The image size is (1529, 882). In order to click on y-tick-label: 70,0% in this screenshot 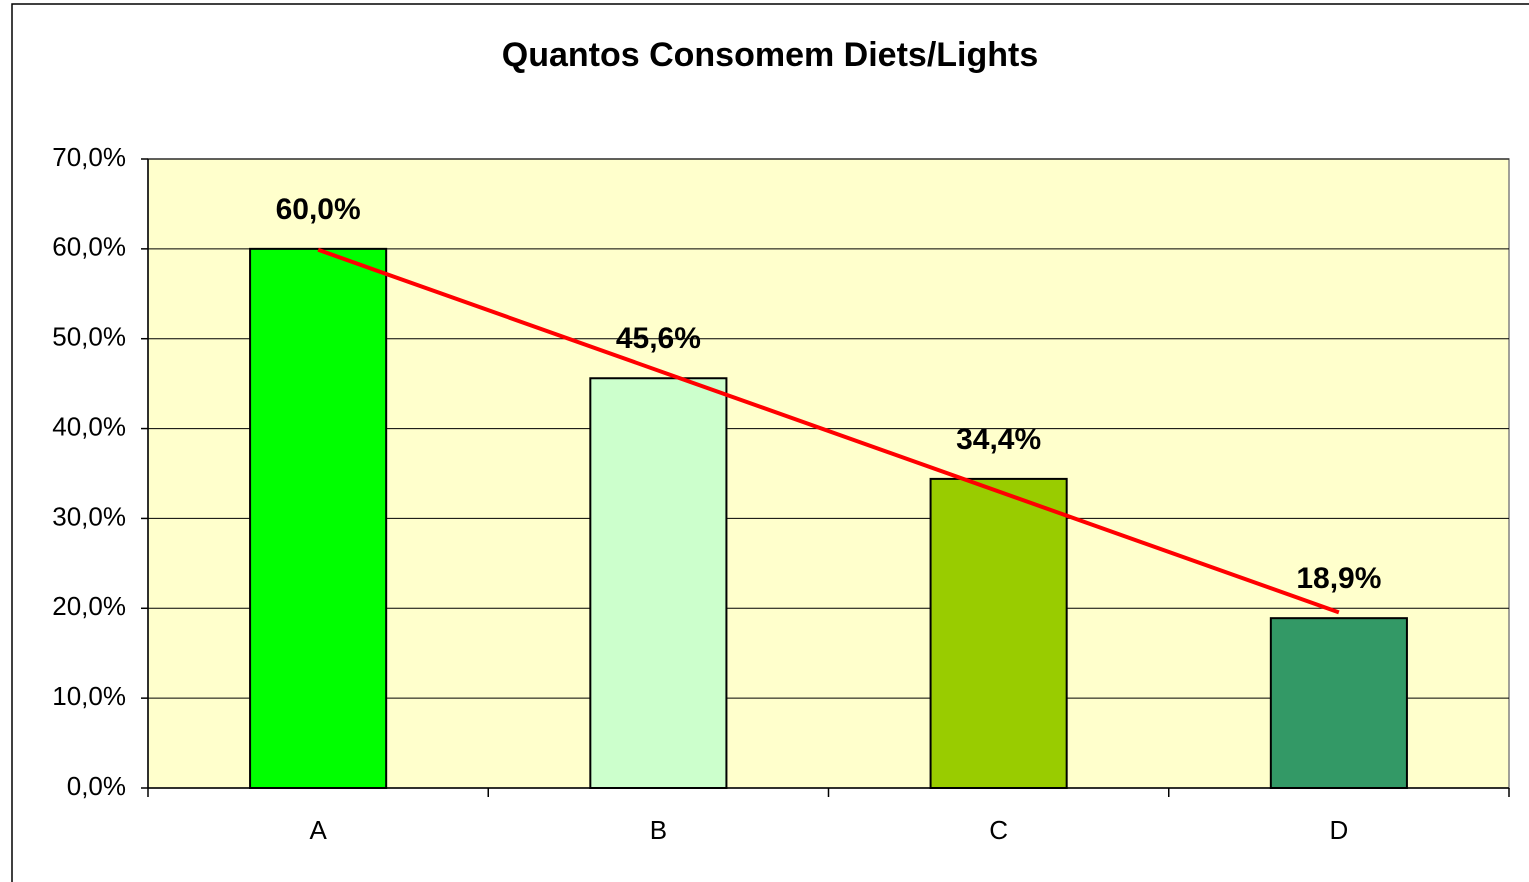, I will do `click(89, 157)`.